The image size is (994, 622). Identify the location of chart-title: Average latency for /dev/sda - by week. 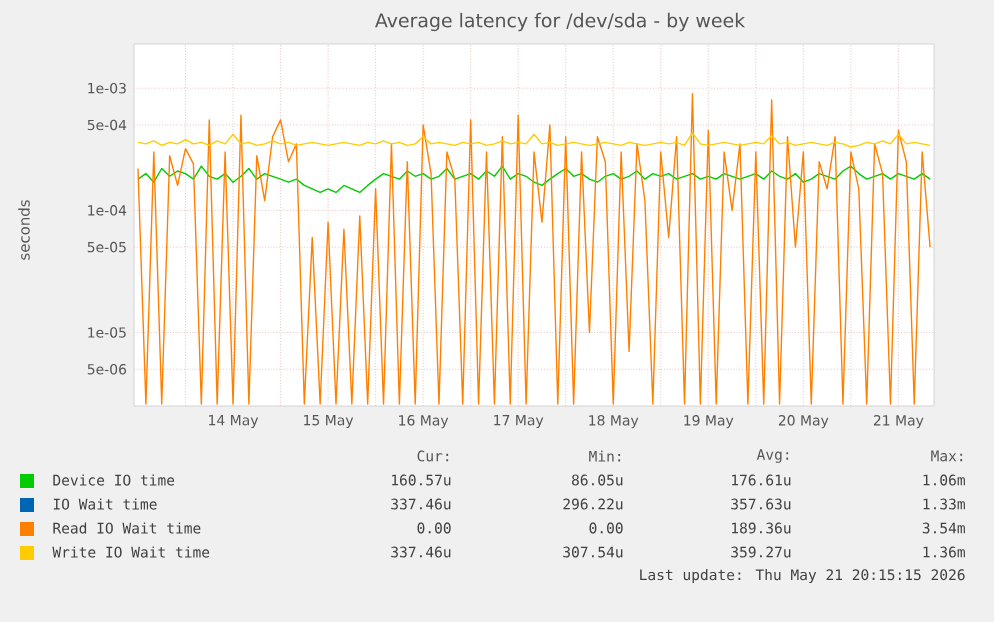
(560, 22).